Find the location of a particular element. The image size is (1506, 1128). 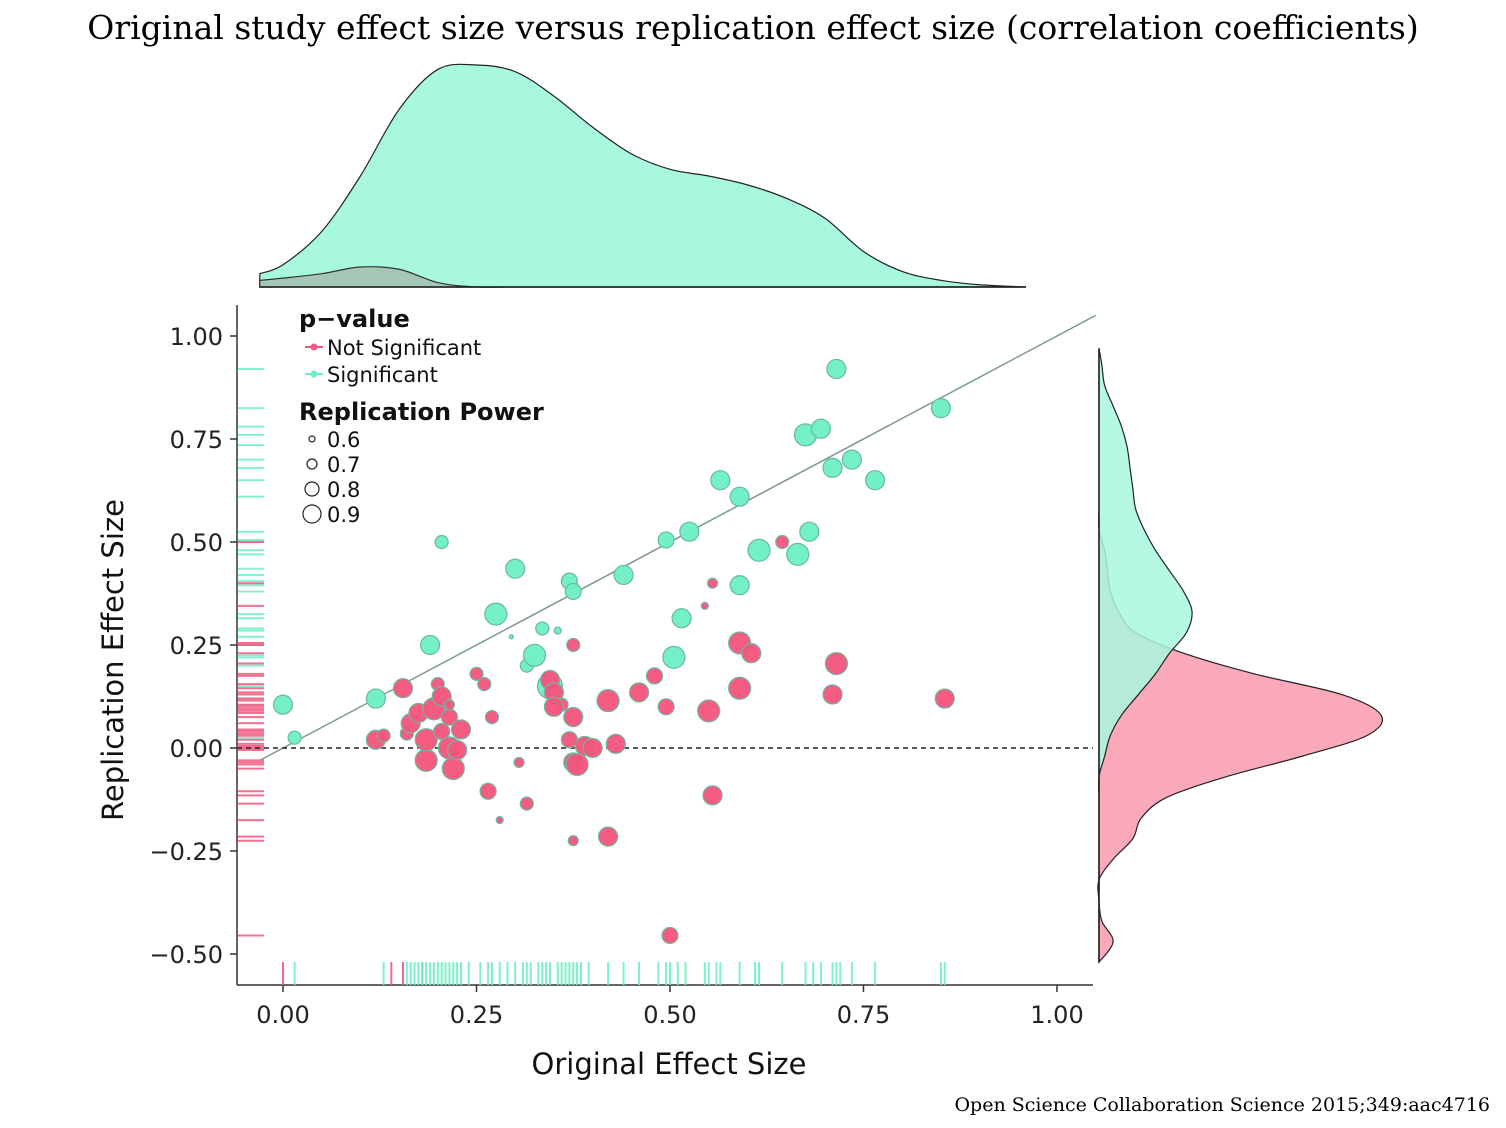

legend-size-label-0.6: 0.6 is located at coordinates (343, 440).